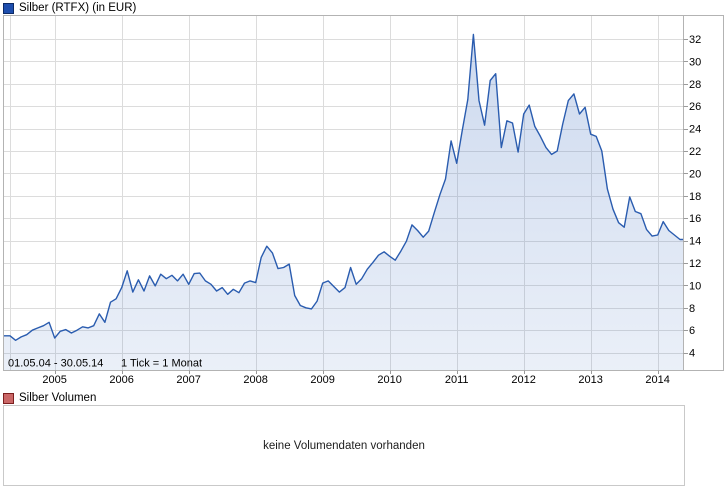  Describe the element at coordinates (355, 380) in the screenshot. I see `x-axis-labels: 2005 2006 2007 2008 2009 2010 2011 2012 2013 2014` at that location.